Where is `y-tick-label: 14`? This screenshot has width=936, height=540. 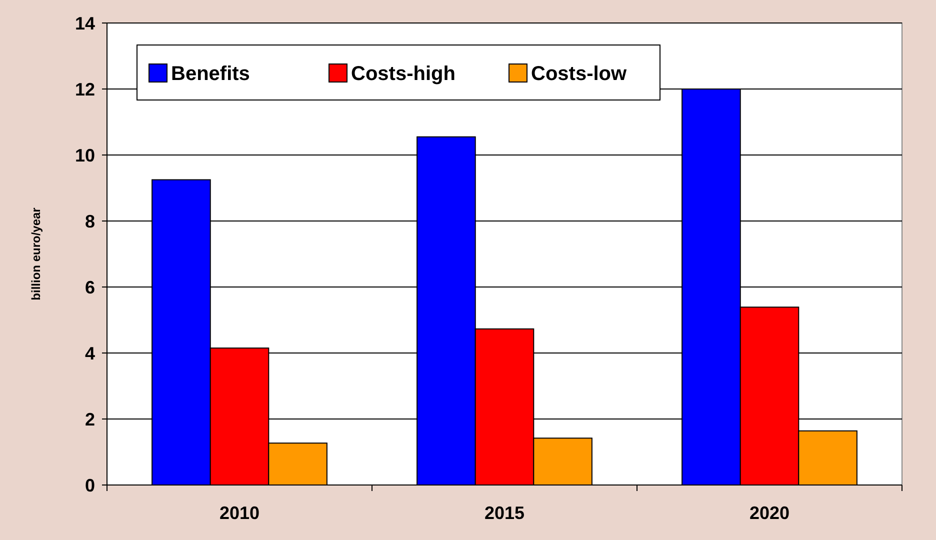
y-tick-label: 14 is located at coordinates (84, 23).